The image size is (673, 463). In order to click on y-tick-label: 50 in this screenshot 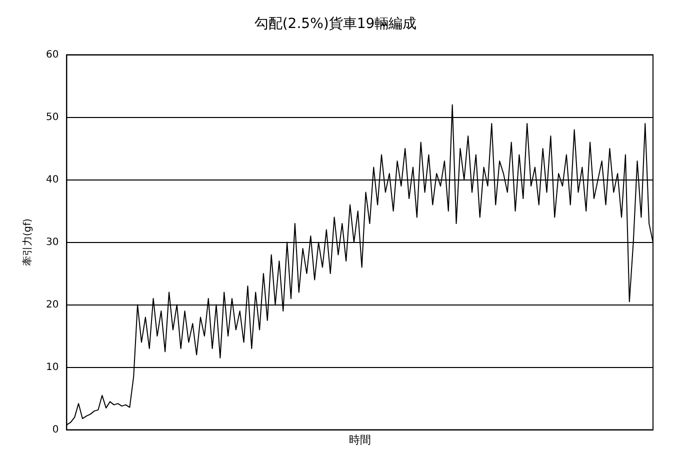, I will do `click(52, 117)`.